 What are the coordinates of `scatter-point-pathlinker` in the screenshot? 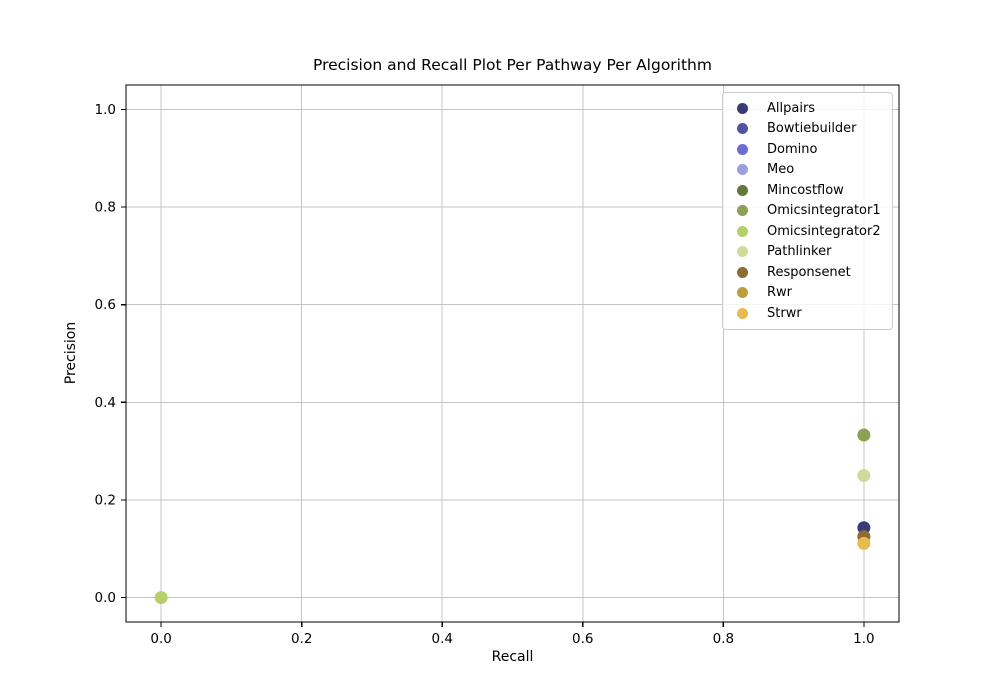 It's located at (864, 476).